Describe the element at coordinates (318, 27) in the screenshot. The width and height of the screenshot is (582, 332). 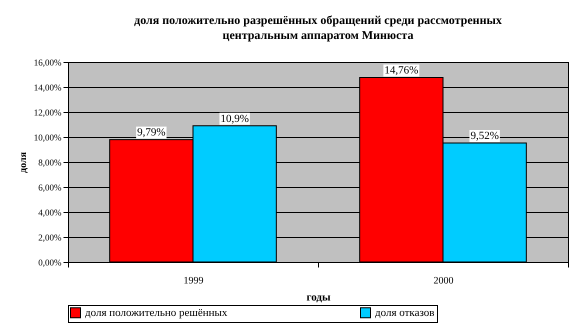
I see `chart-title: доля положительно разрешённых обращений среди рассмотренных центральным аппаратом Минюста` at that location.